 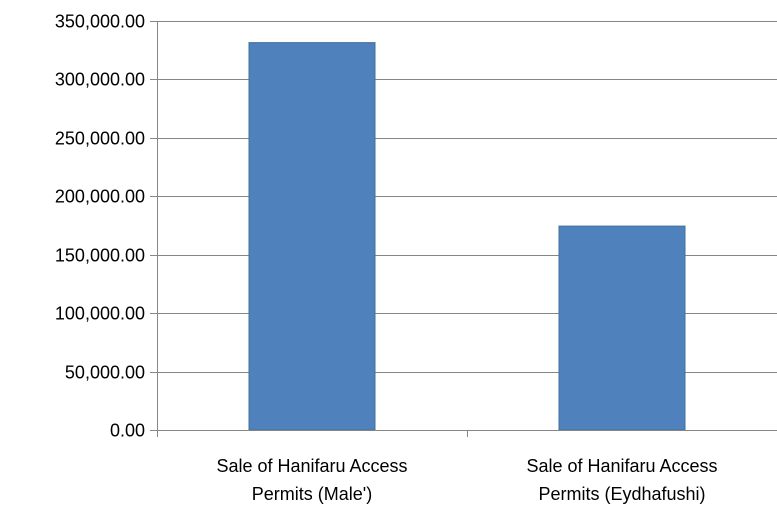 What do you see at coordinates (100, 197) in the screenshot?
I see `y-tick-label: 200,000.00` at bounding box center [100, 197].